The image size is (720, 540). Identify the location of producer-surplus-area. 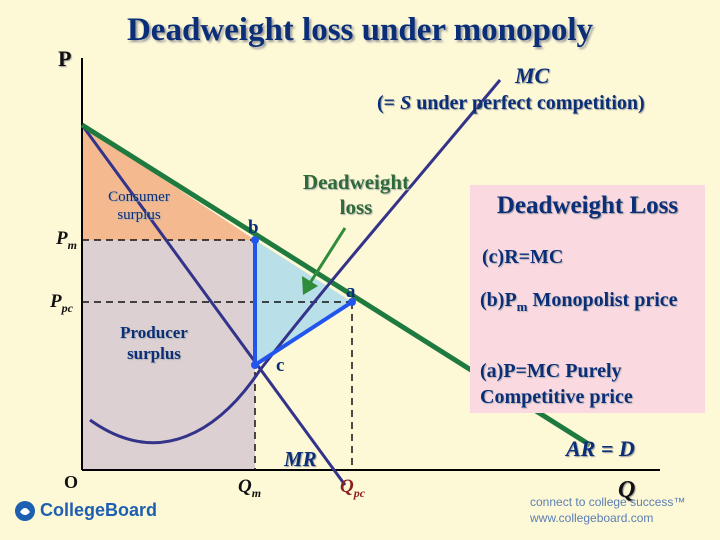
(168, 355).